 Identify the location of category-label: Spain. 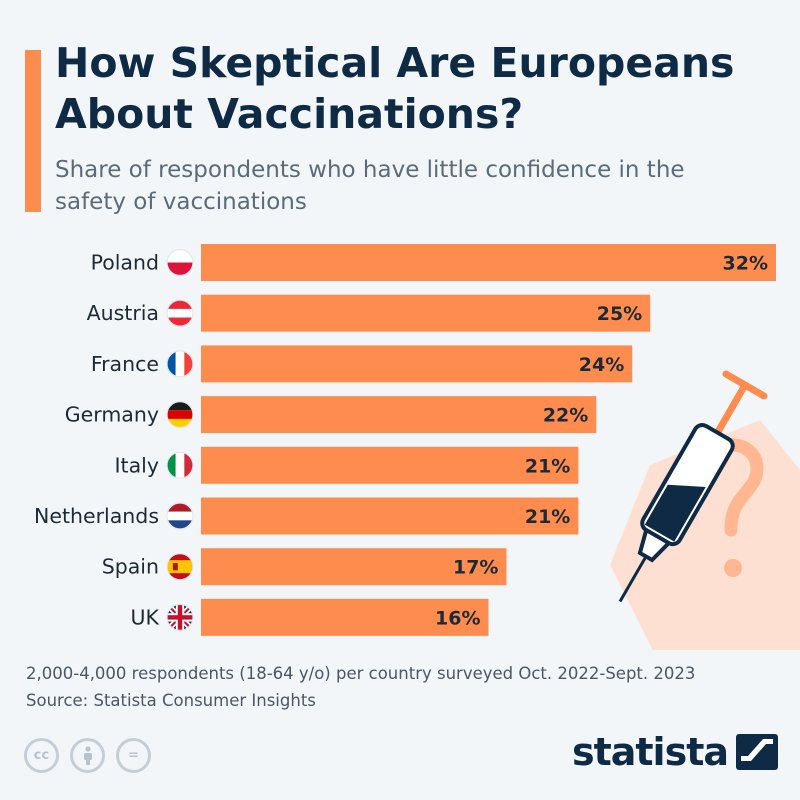
(130, 567).